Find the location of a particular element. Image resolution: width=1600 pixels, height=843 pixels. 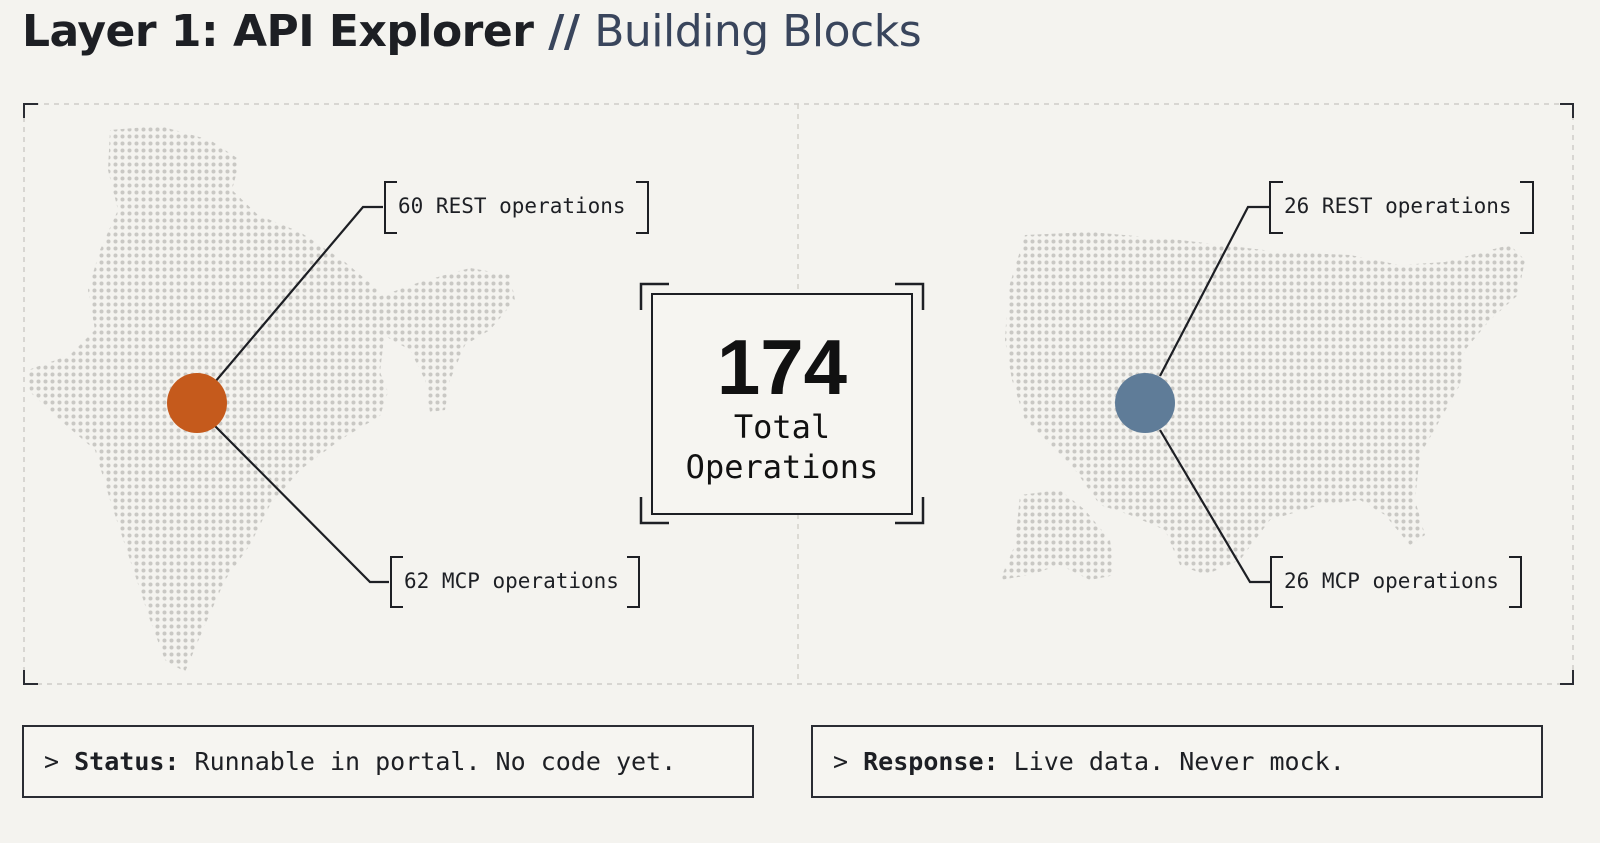

frame-corner-tr is located at coordinates (1567, 110).